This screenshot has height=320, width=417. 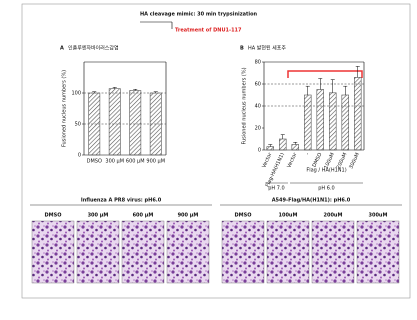 I want to click on y-tick-label: 50, so click(x=78, y=125).